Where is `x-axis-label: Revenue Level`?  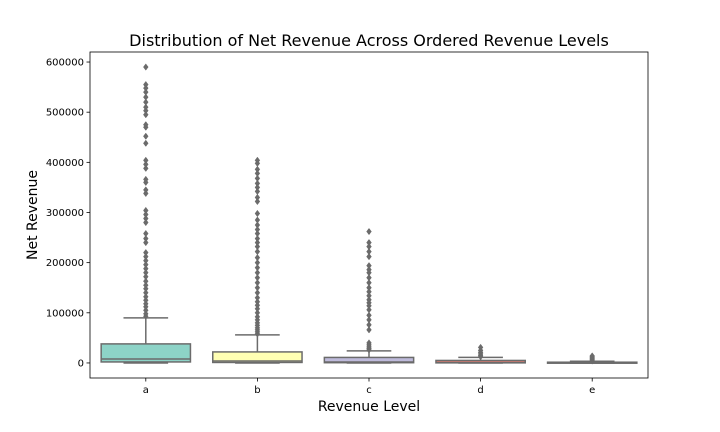 x-axis-label: Revenue Level is located at coordinates (369, 407).